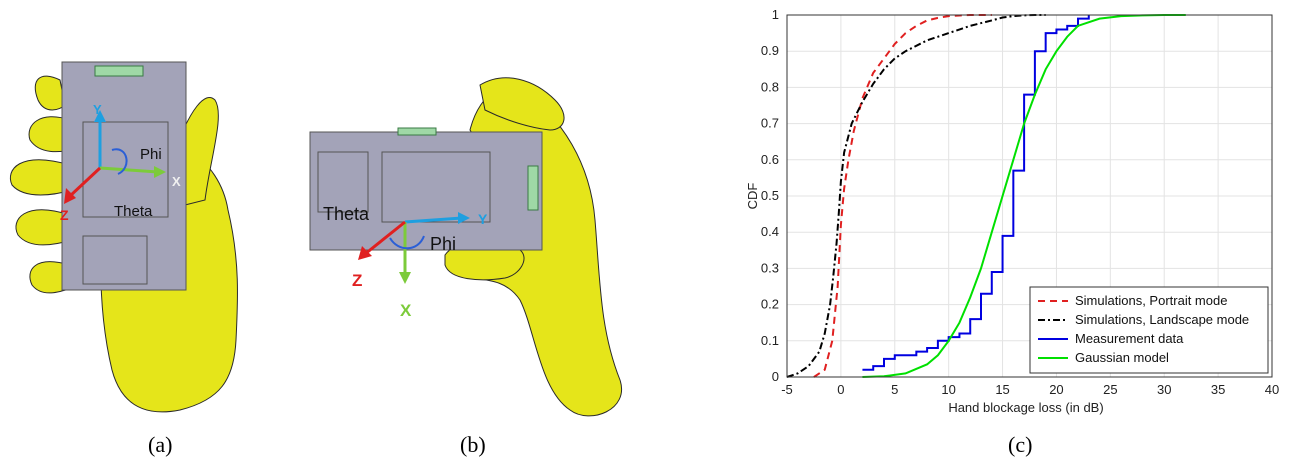 The width and height of the screenshot is (1297, 463). Describe the element at coordinates (1002, 389) in the screenshot. I see `x-tick-label: 15` at that location.